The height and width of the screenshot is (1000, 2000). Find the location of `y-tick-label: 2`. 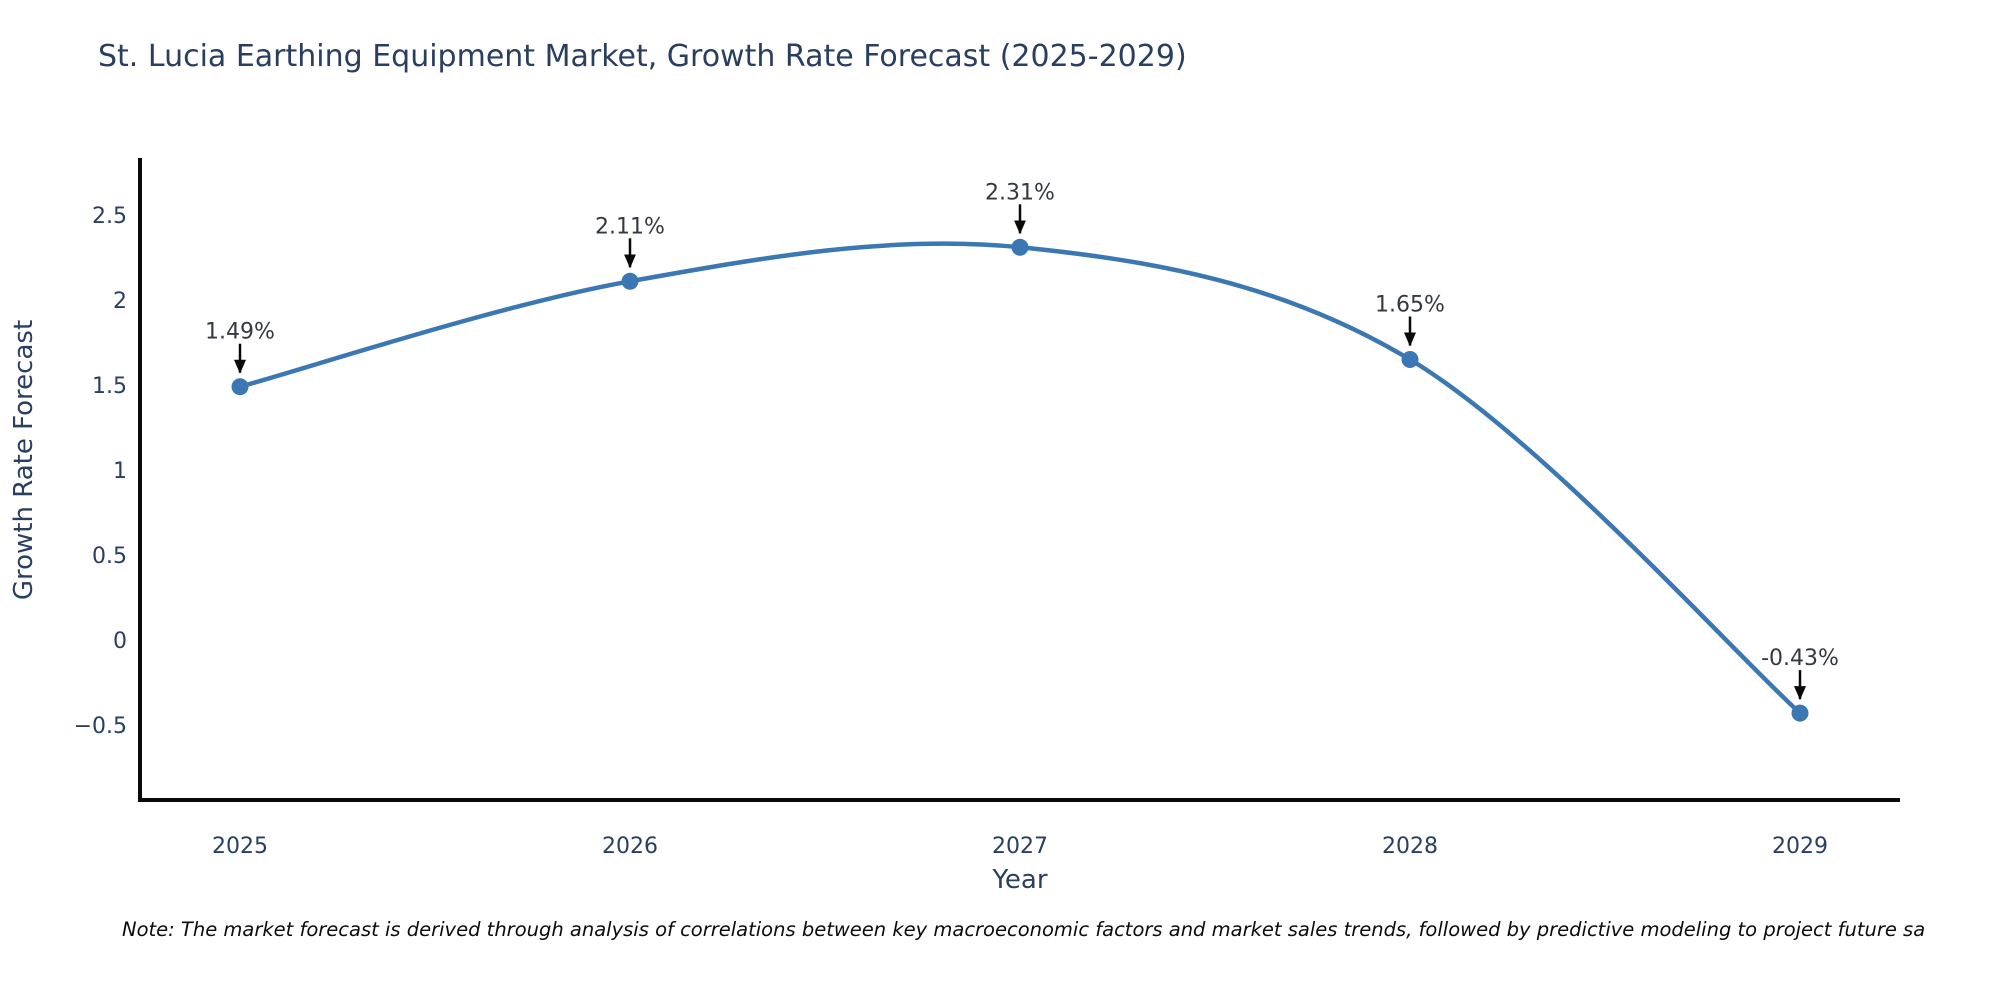

y-tick-label: 2 is located at coordinates (120, 301).